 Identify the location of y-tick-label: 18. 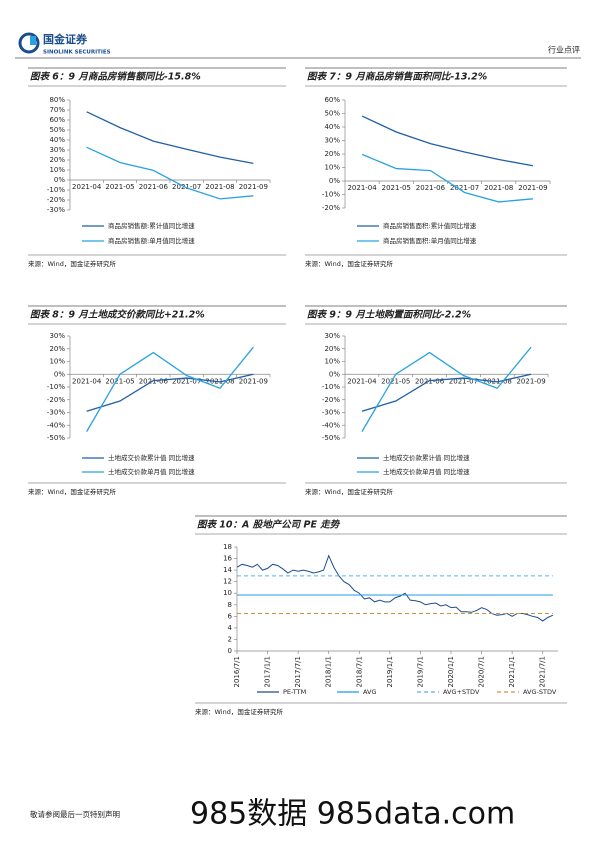
(227, 547).